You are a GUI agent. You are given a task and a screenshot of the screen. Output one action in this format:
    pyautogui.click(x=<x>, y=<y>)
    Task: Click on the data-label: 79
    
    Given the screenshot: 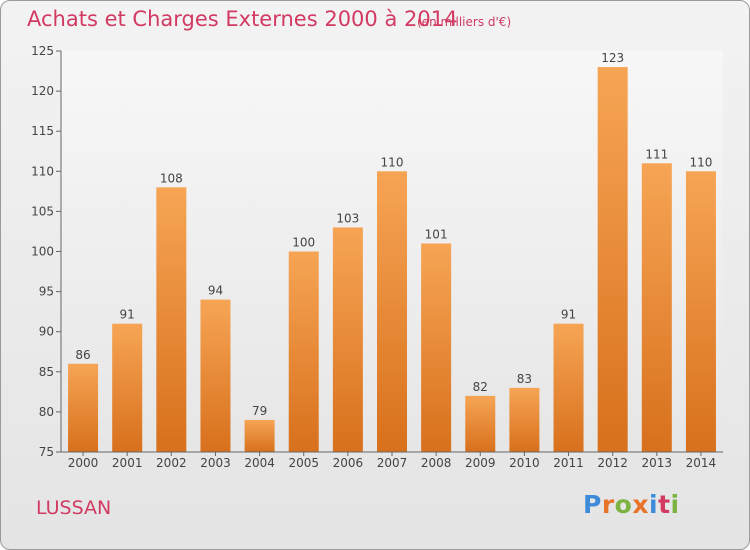 What is the action you would take?
    pyautogui.click(x=259, y=411)
    